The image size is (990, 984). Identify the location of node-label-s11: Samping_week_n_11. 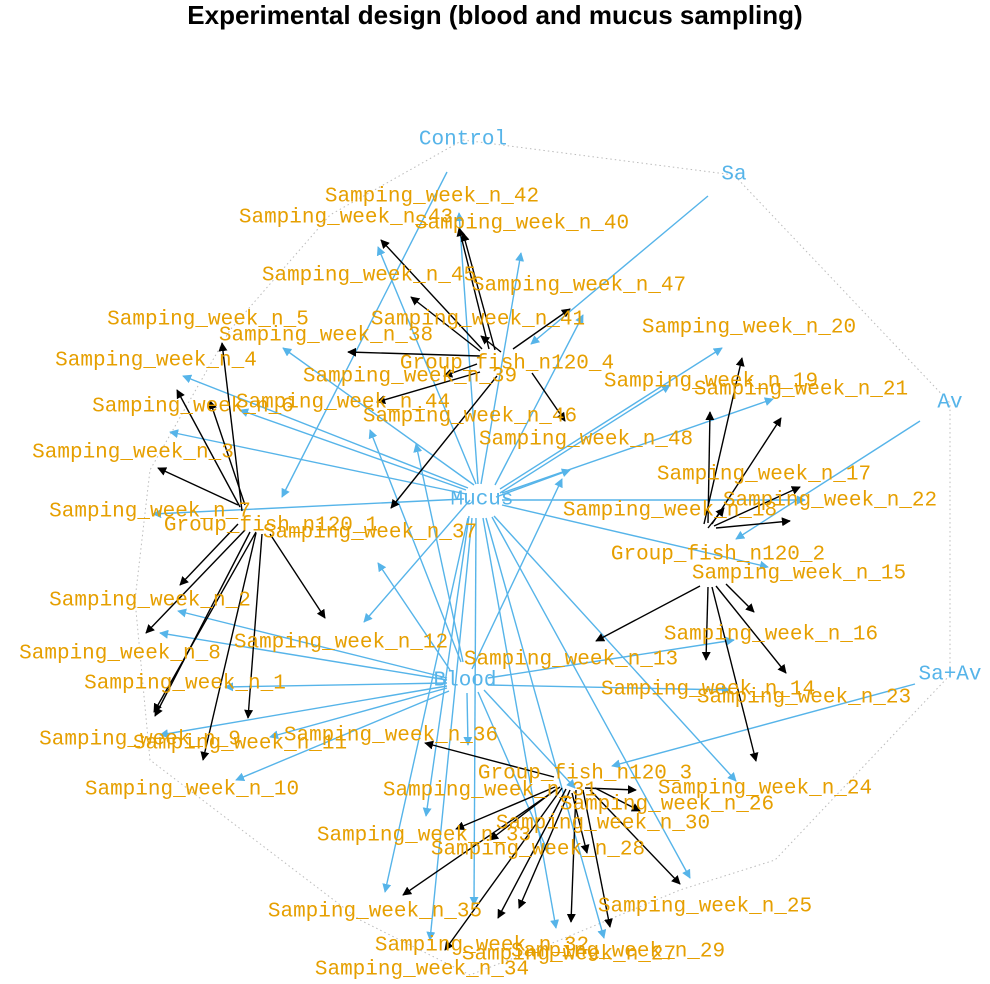
(240, 744).